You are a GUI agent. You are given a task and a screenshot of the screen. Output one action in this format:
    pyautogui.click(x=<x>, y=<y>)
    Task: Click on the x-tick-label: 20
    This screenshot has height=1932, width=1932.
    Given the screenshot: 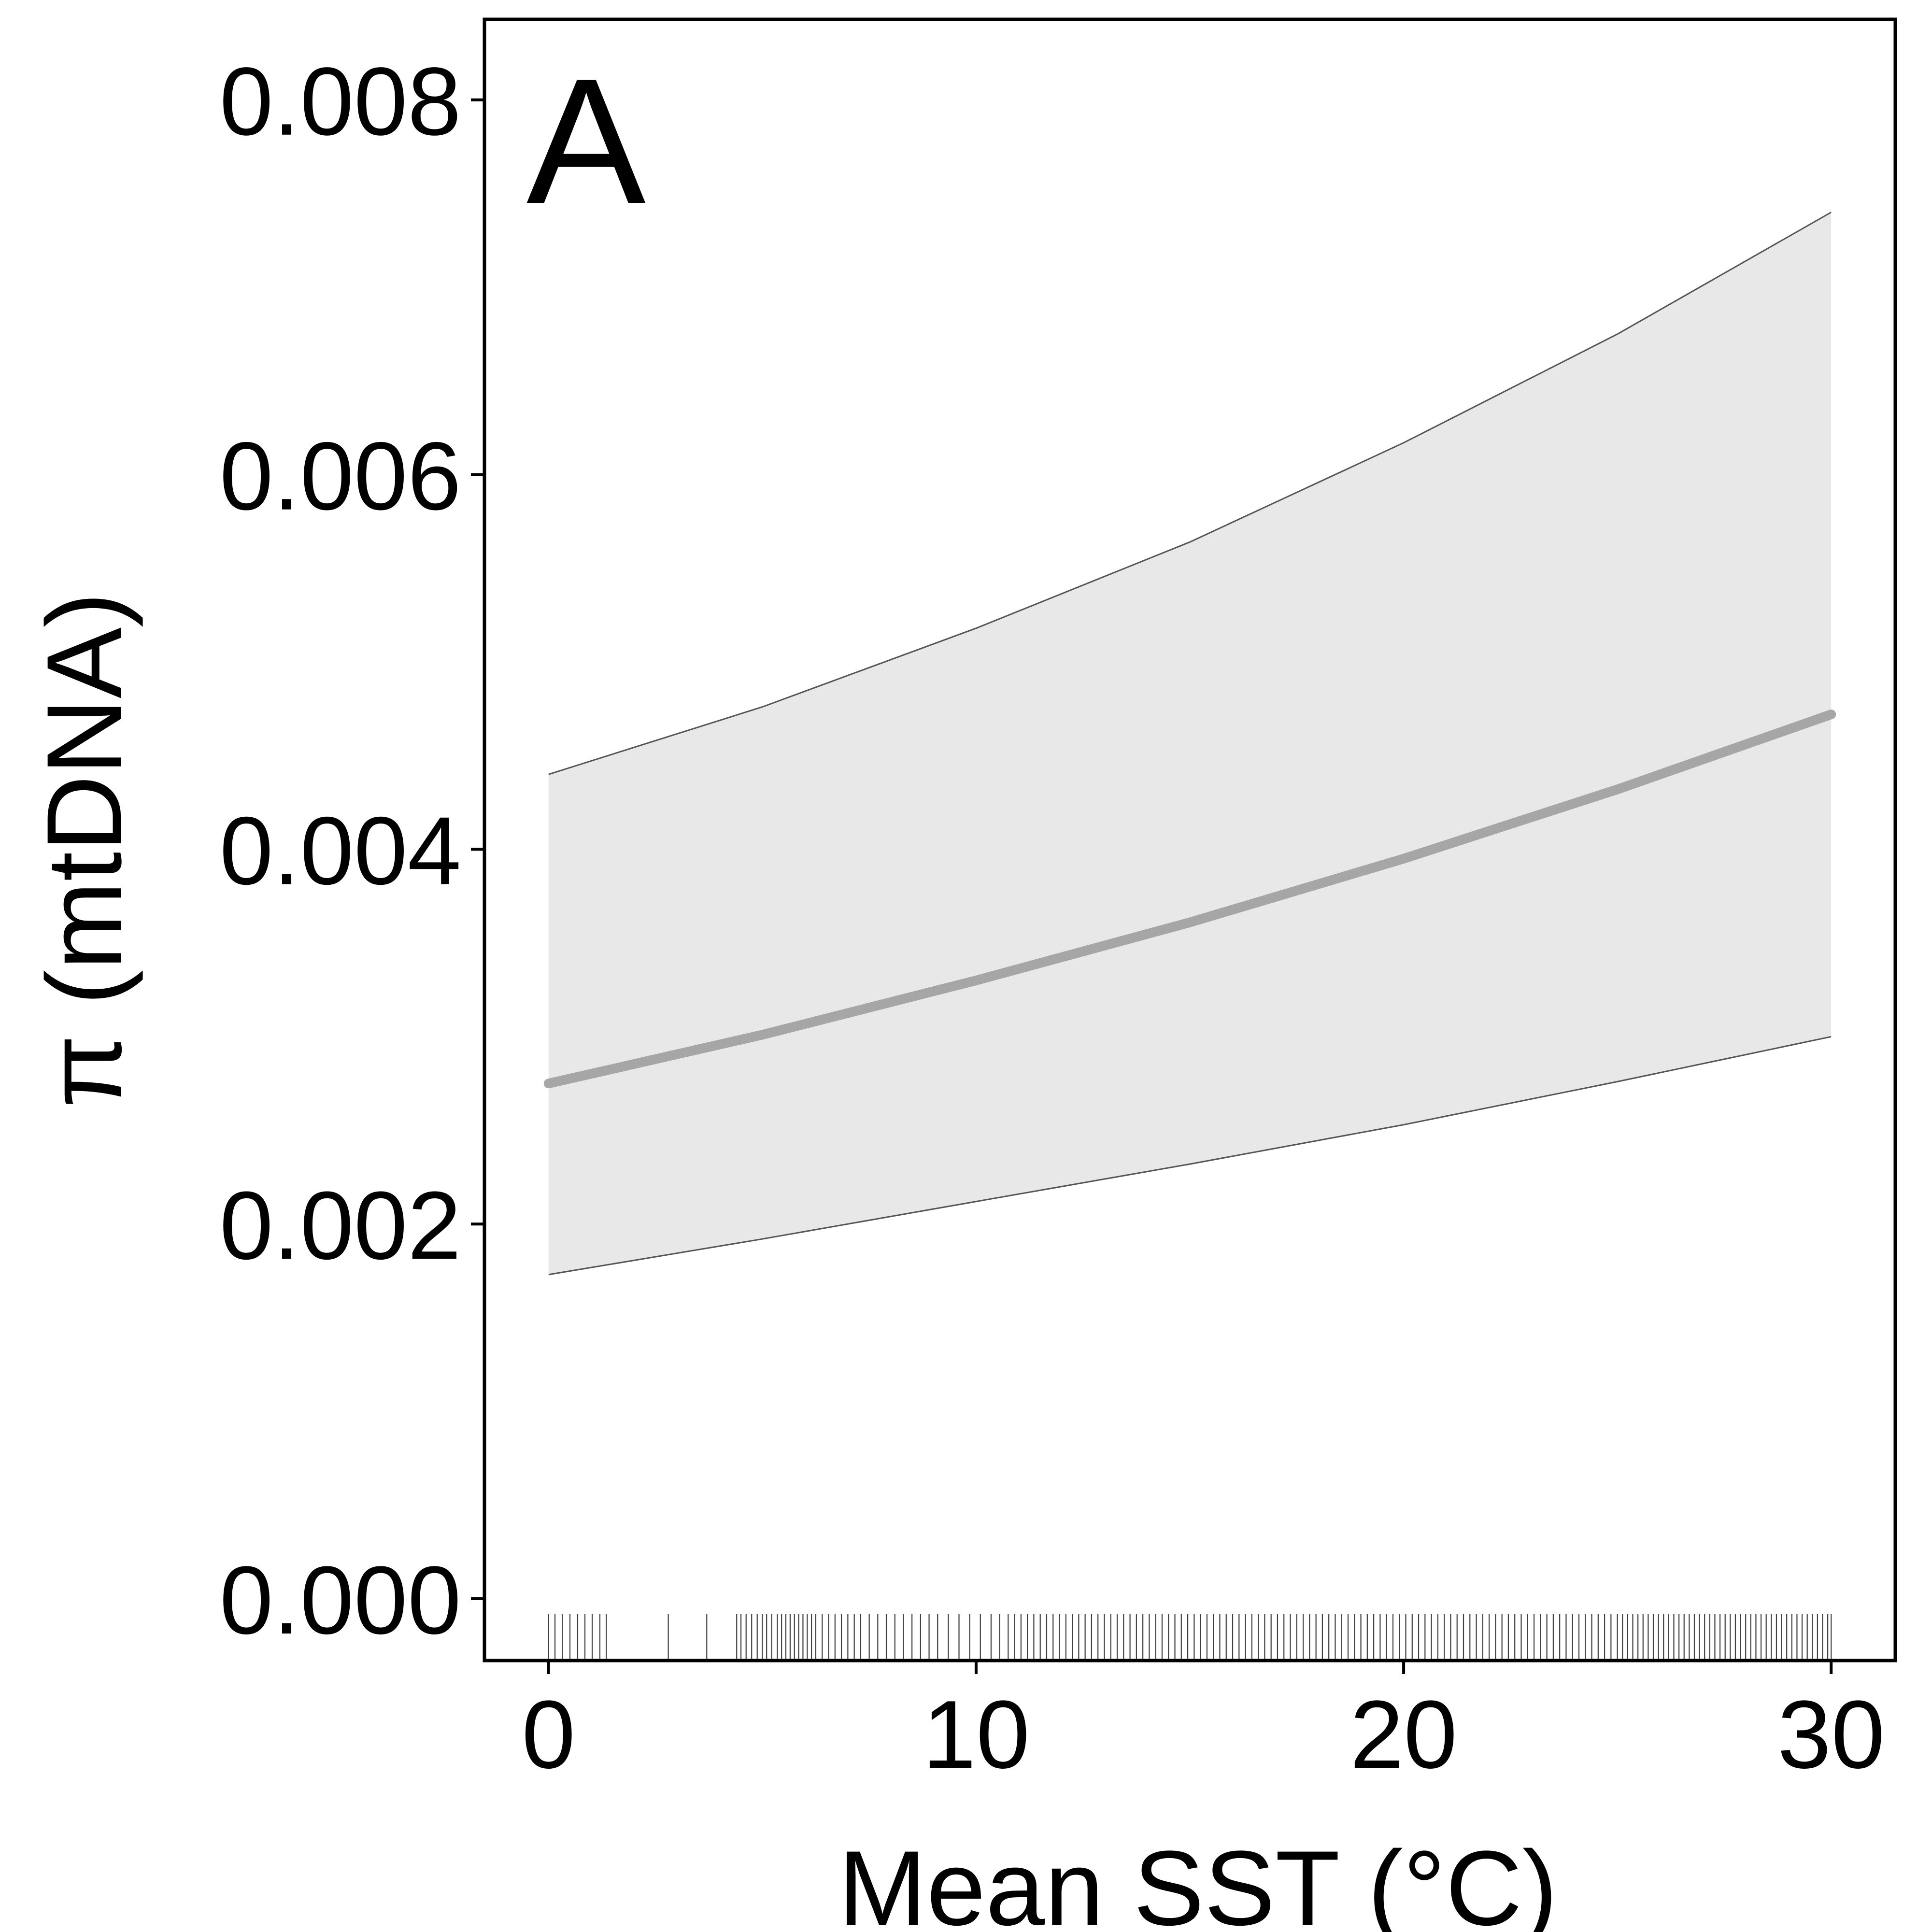 What is the action you would take?
    pyautogui.click(x=1403, y=1735)
    